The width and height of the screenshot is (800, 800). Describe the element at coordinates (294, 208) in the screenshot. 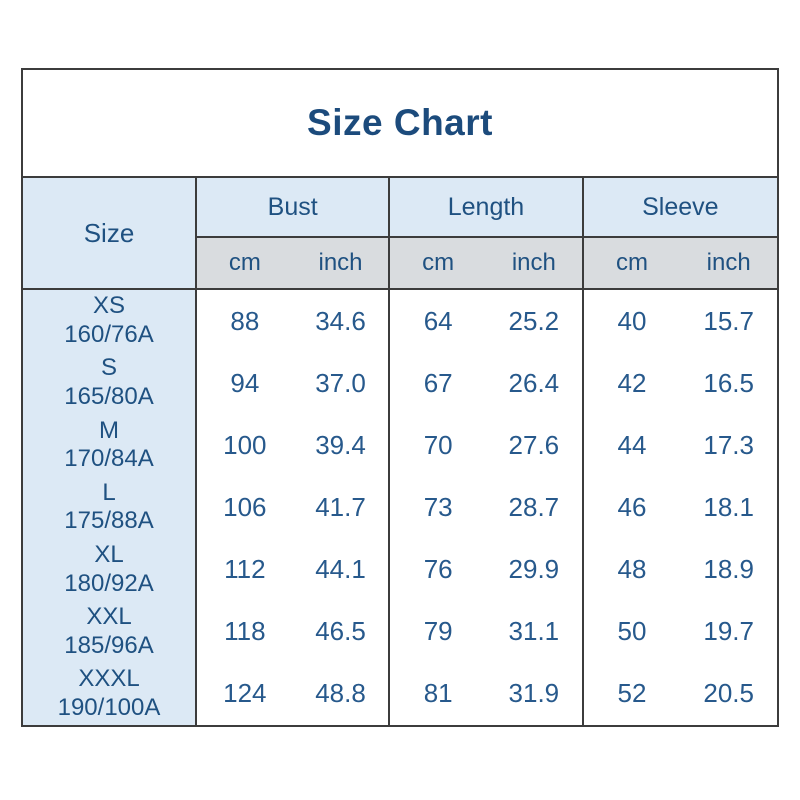

I see `column-header-bust: Bust` at that location.